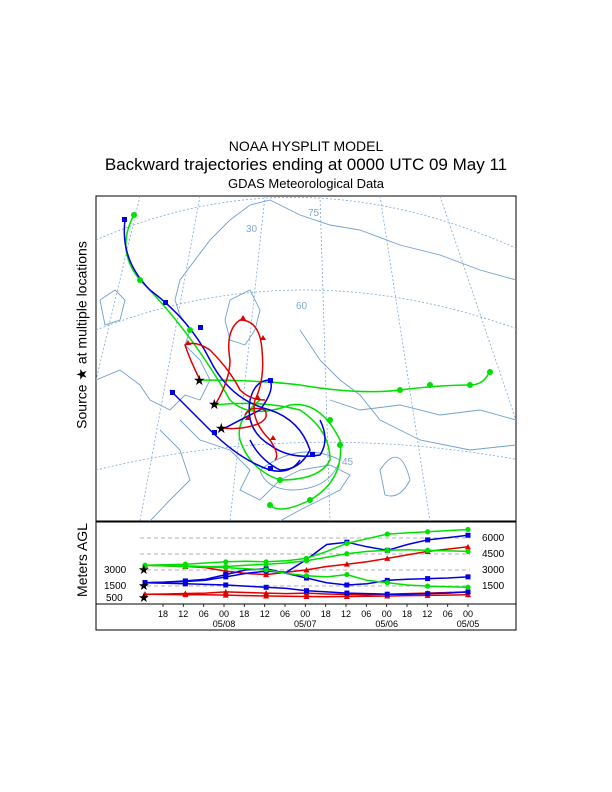 This screenshot has width=612, height=792. Describe the element at coordinates (112, 307) in the screenshot. I see `coast-britain` at that location.